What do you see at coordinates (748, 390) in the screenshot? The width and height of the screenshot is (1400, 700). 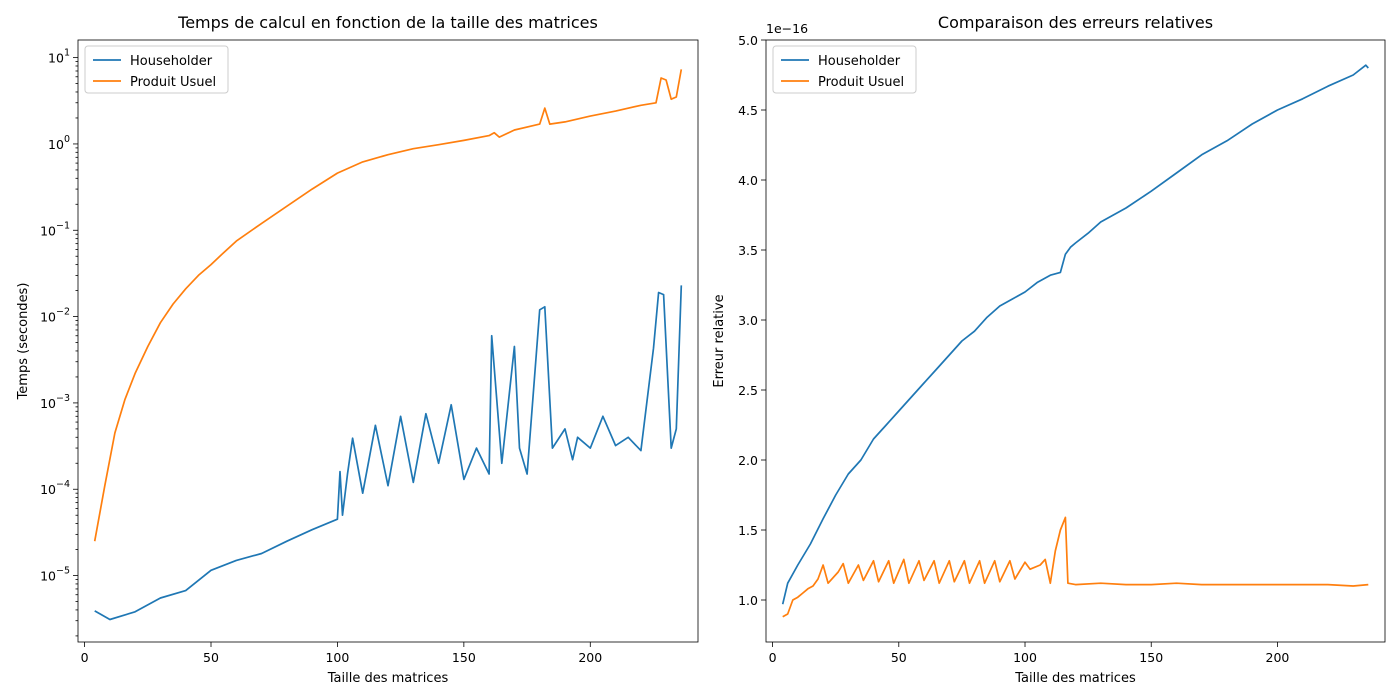 I see `y-tick-label: 2.5` at bounding box center [748, 390].